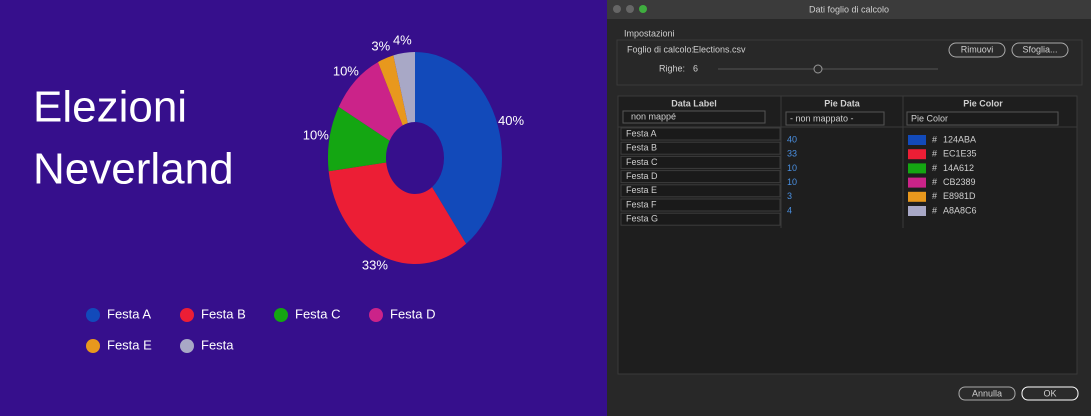  I want to click on chart-title: Elezioni, so click(110, 107).